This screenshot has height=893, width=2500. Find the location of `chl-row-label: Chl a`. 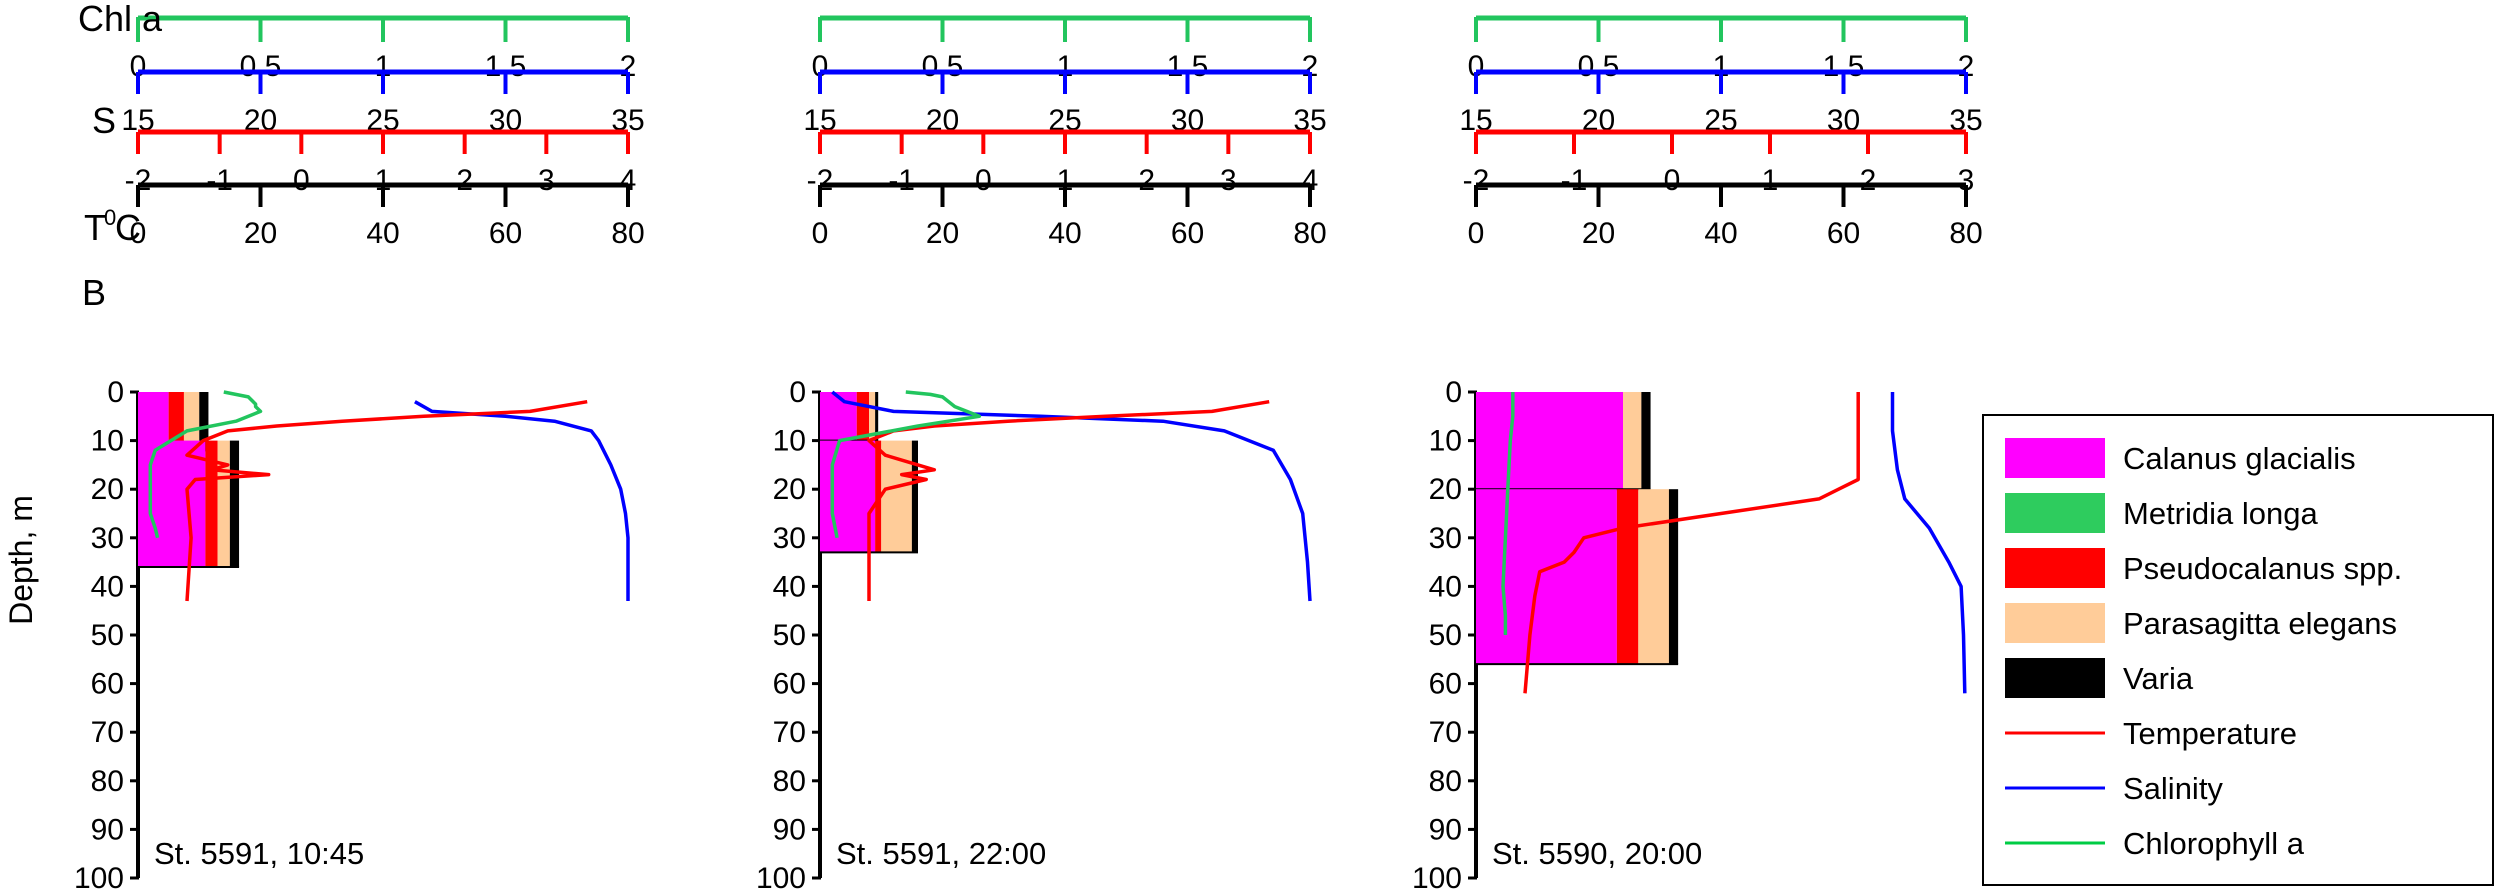

chl-row-label: Chl a is located at coordinates (120, 19).